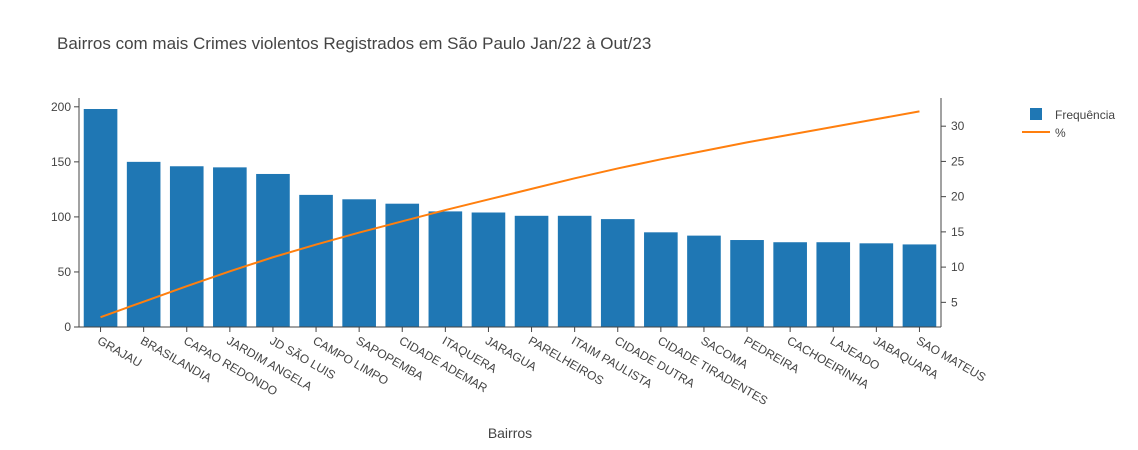 This screenshot has height=450, width=1138. What do you see at coordinates (531, 271) in the screenshot?
I see `bar-parelheiros` at bounding box center [531, 271].